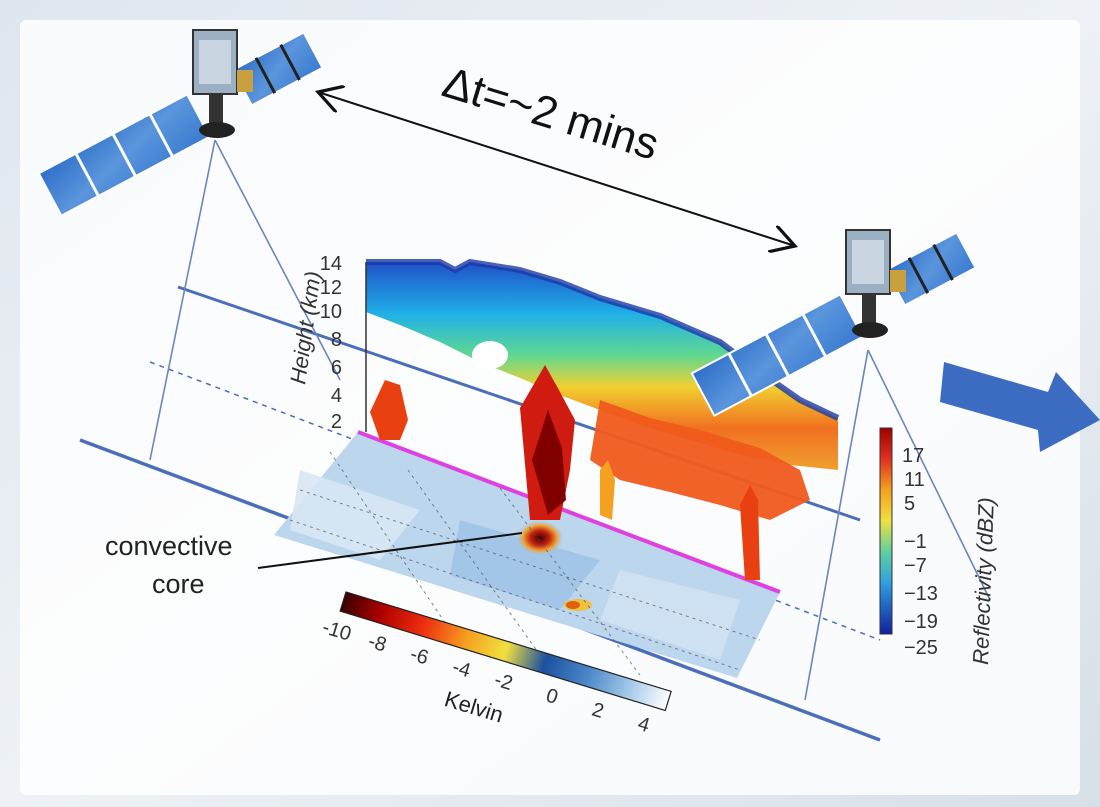 The width and height of the screenshot is (1100, 807). Describe the element at coordinates (389, 410) in the screenshot. I see `small-tower` at that location.